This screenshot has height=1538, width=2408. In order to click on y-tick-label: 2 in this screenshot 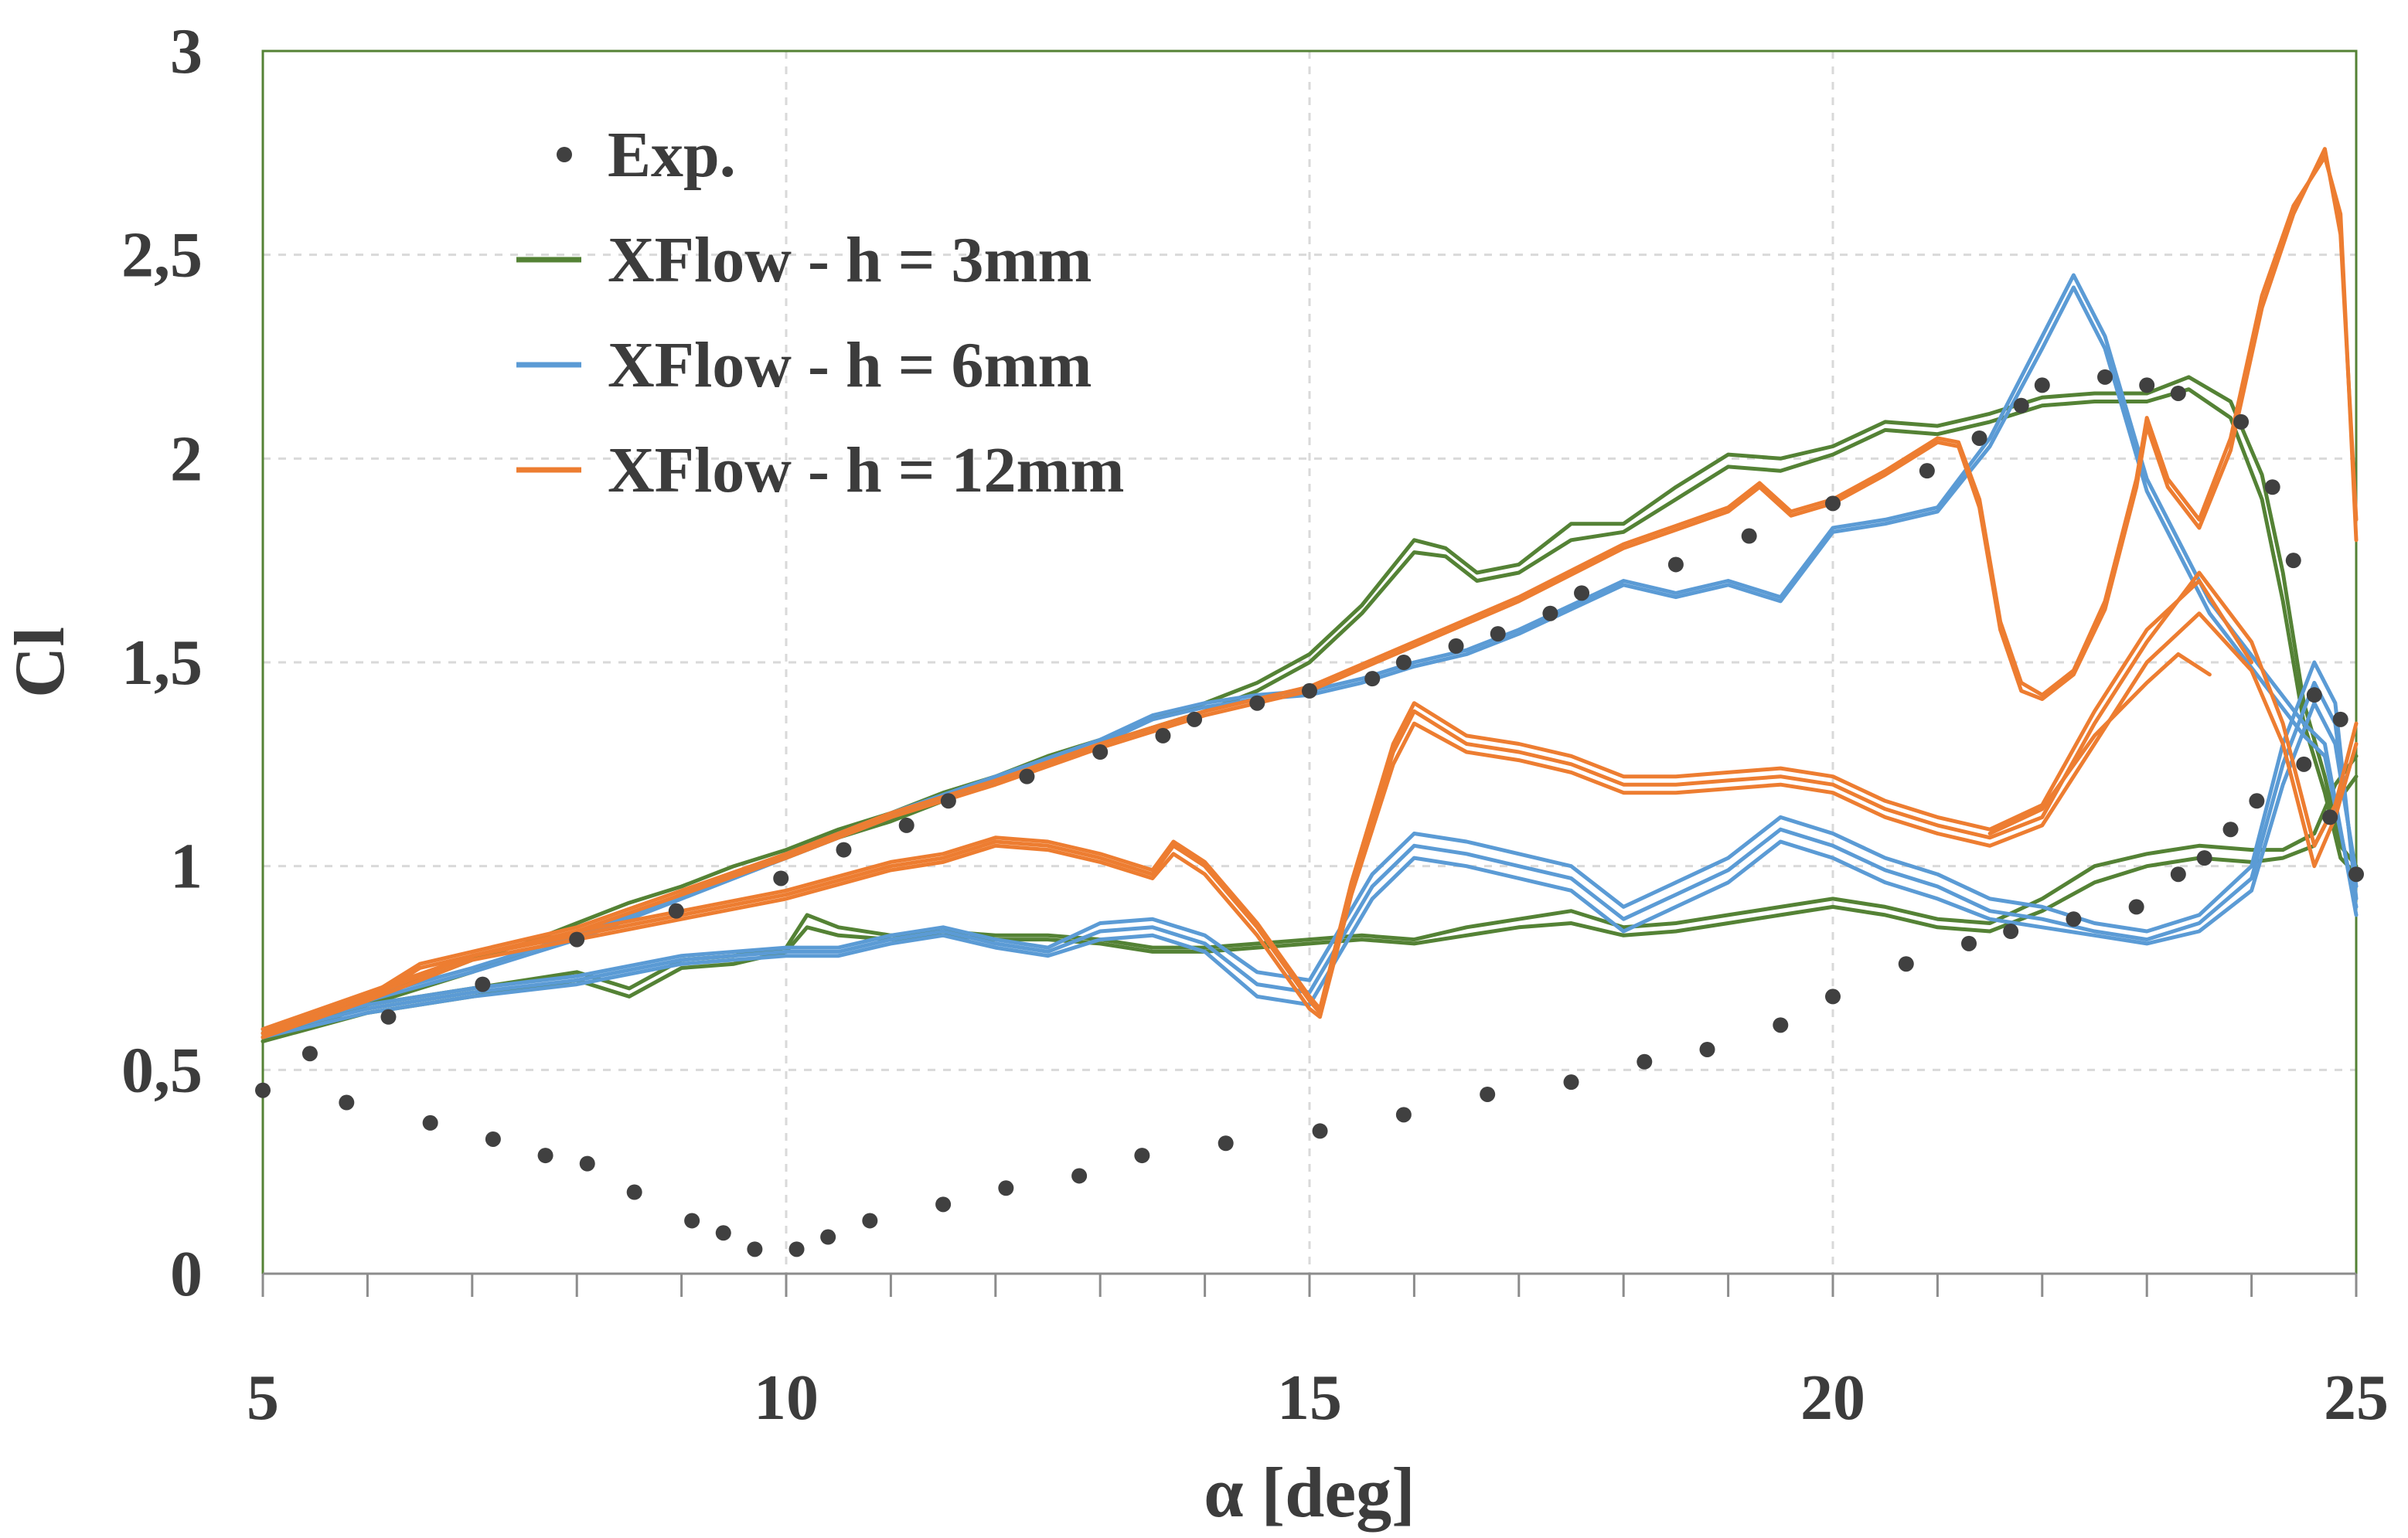, I will do `click(187, 459)`.